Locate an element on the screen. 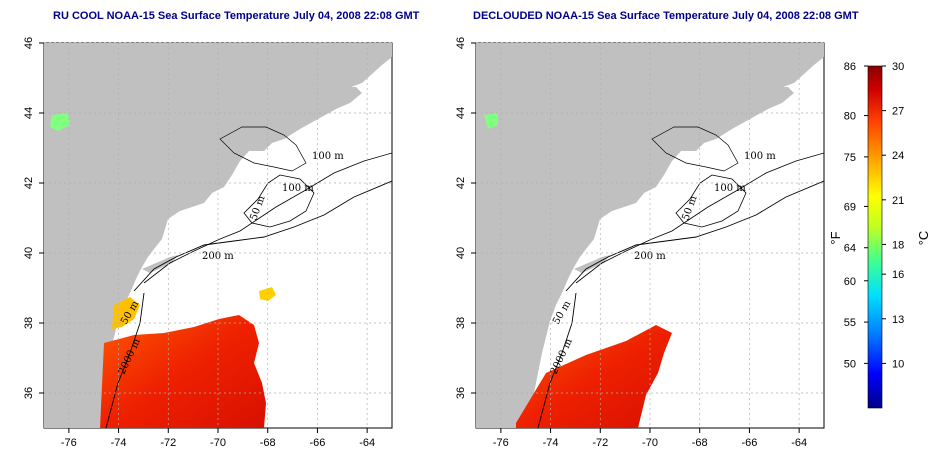 The height and width of the screenshot is (475, 950). x-tick-label-right: -74 is located at coordinates (551, 443).